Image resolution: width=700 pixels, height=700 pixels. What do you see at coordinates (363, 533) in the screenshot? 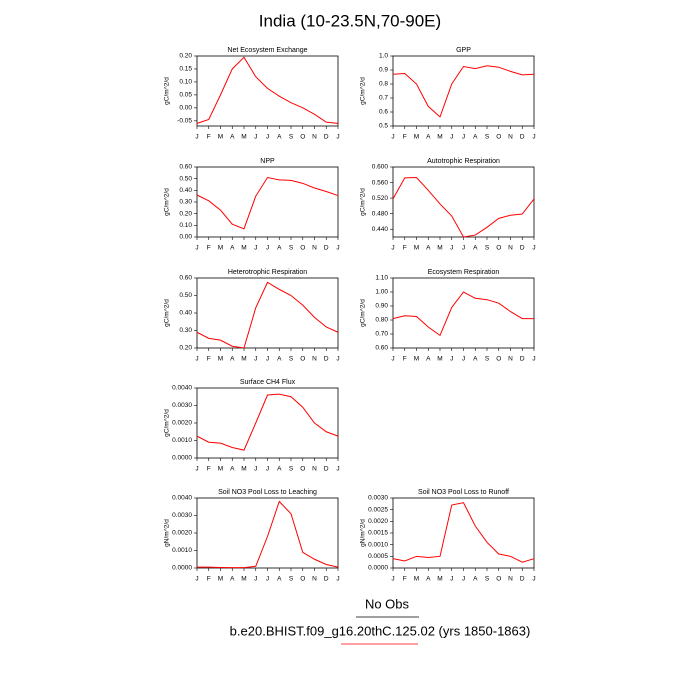
I see `y-axis-label: gN/m^2/d` at bounding box center [363, 533].